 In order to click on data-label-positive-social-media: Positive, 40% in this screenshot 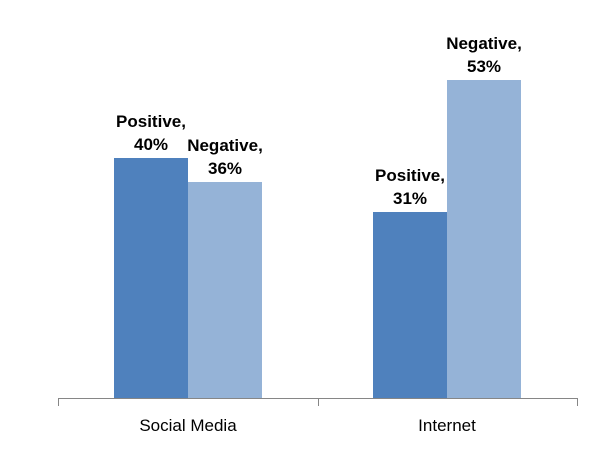, I will do `click(151, 133)`.